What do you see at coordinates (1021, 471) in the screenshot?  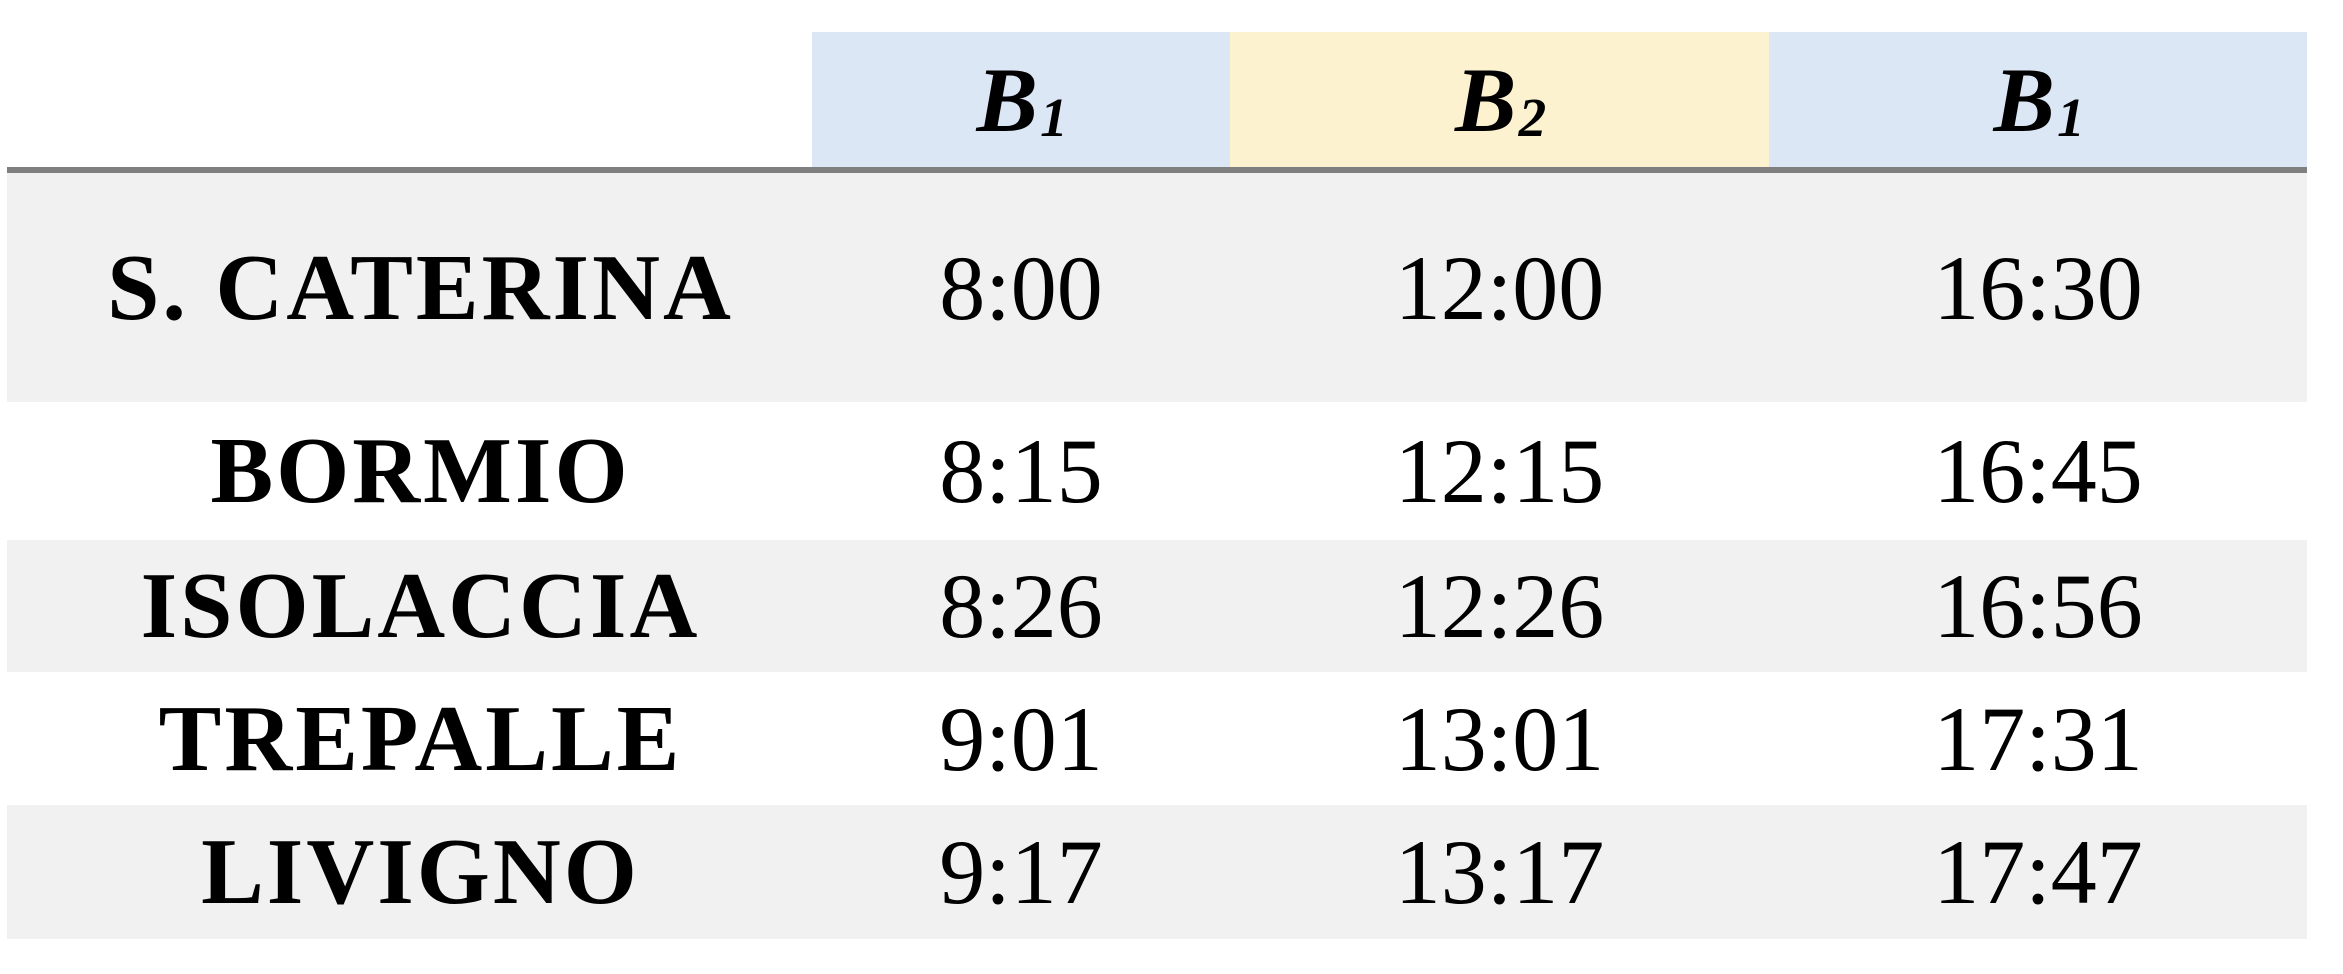 I see `time-cell: 8:15` at bounding box center [1021, 471].